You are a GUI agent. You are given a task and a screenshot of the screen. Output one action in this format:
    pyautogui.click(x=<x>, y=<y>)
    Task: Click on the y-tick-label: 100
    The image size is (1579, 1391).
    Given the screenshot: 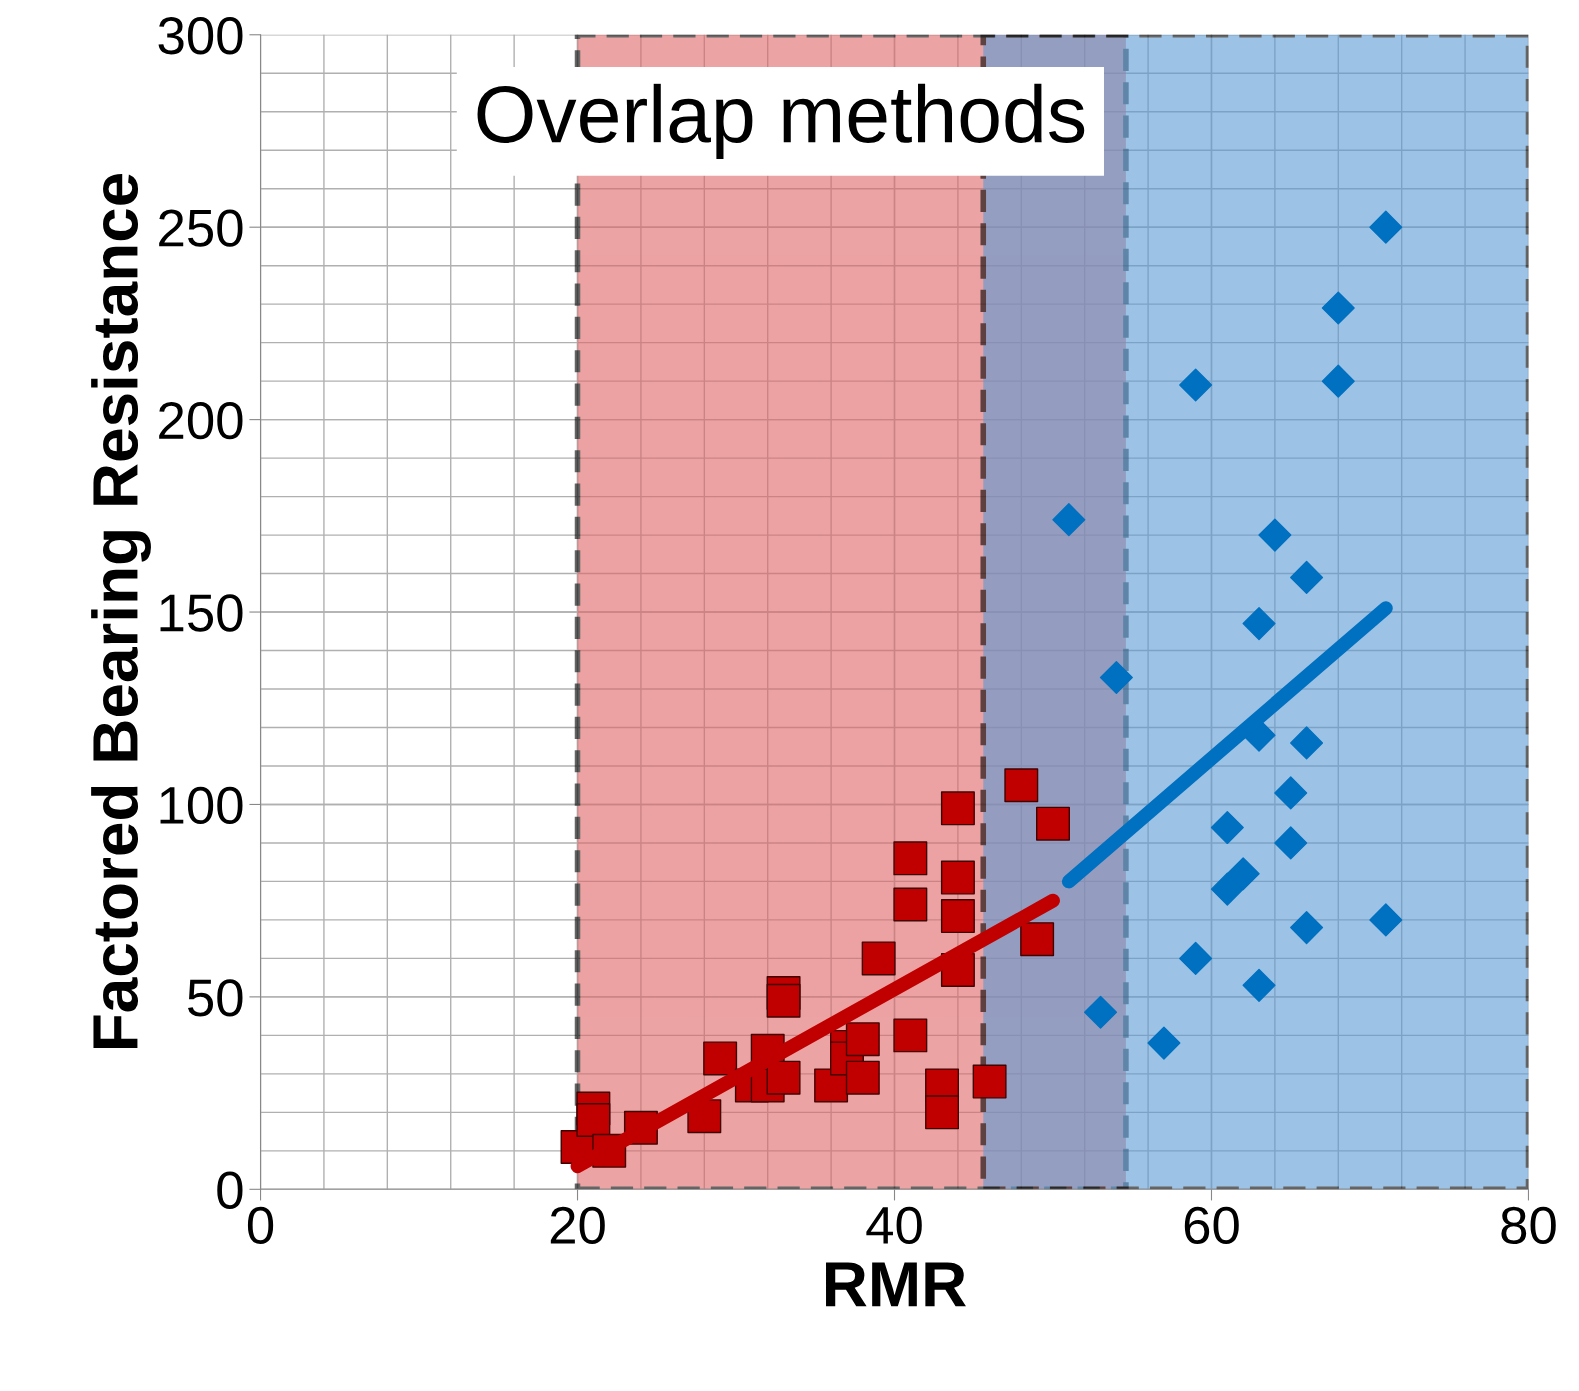 What is the action you would take?
    pyautogui.click(x=201, y=805)
    